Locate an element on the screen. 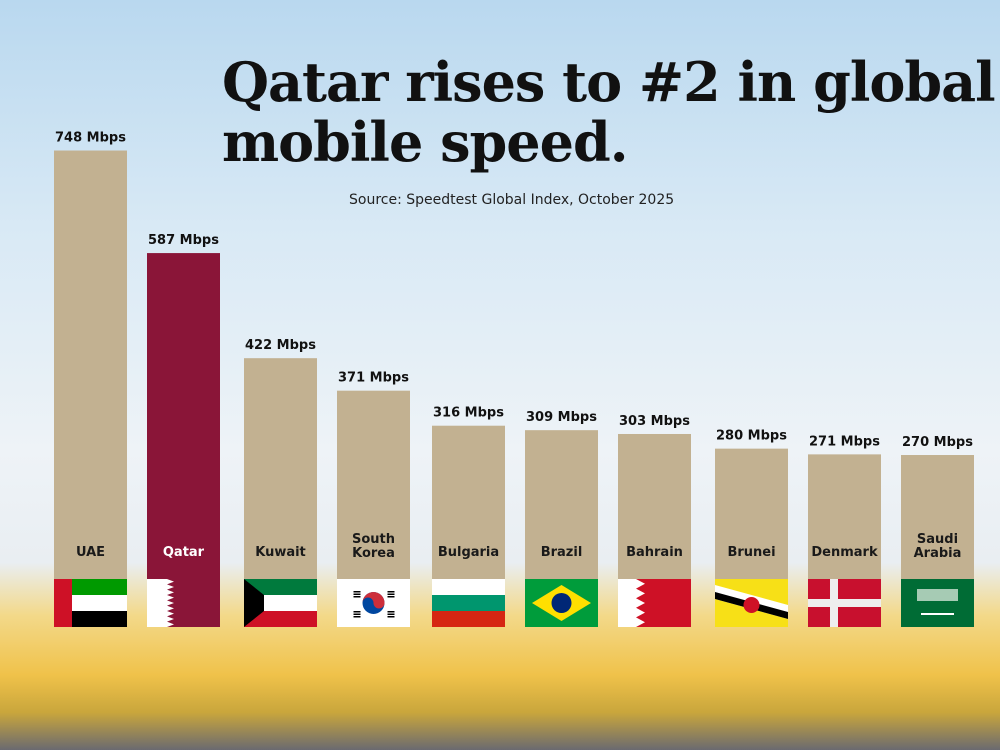  saudi-arabia-flag-icon is located at coordinates (937, 603).